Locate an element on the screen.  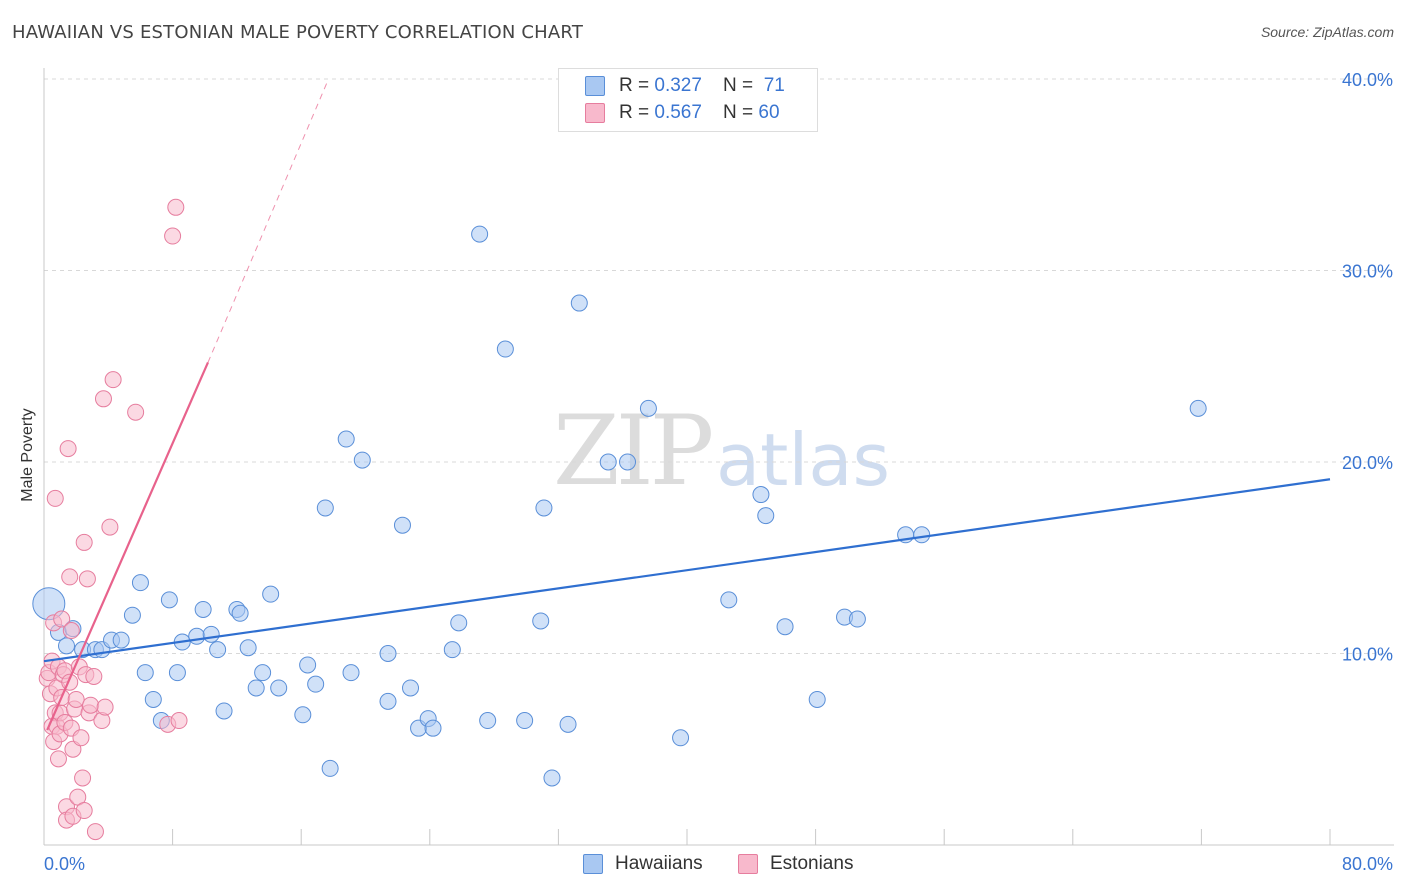
legend-top: R = 0.327 N = 71 R = 0.567 N = 60 is located at coordinates (688, 100).